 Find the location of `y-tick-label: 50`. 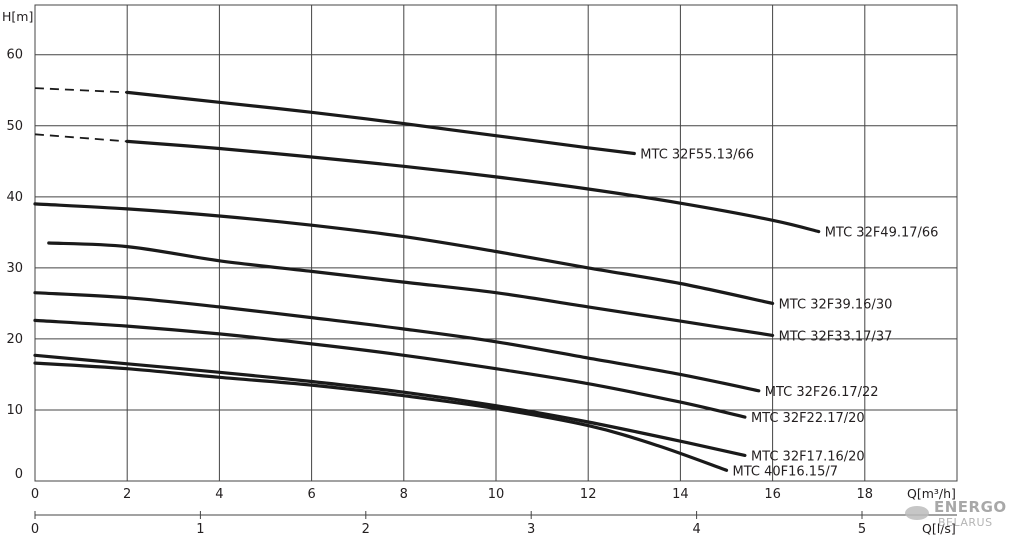

y-tick-label: 50 is located at coordinates (14, 126).